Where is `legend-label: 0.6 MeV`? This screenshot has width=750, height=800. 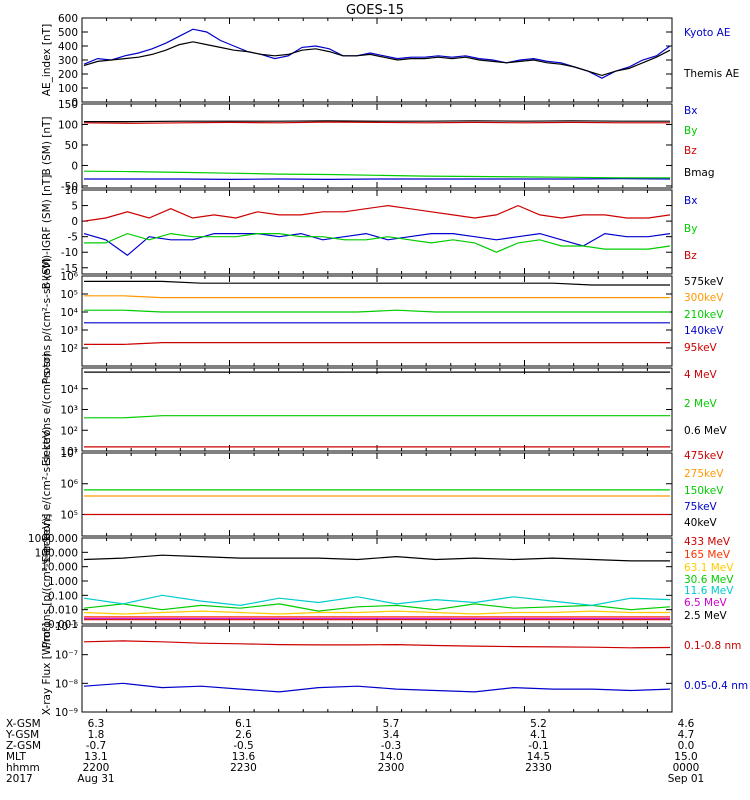 legend-label: 0.6 MeV is located at coordinates (706, 431).